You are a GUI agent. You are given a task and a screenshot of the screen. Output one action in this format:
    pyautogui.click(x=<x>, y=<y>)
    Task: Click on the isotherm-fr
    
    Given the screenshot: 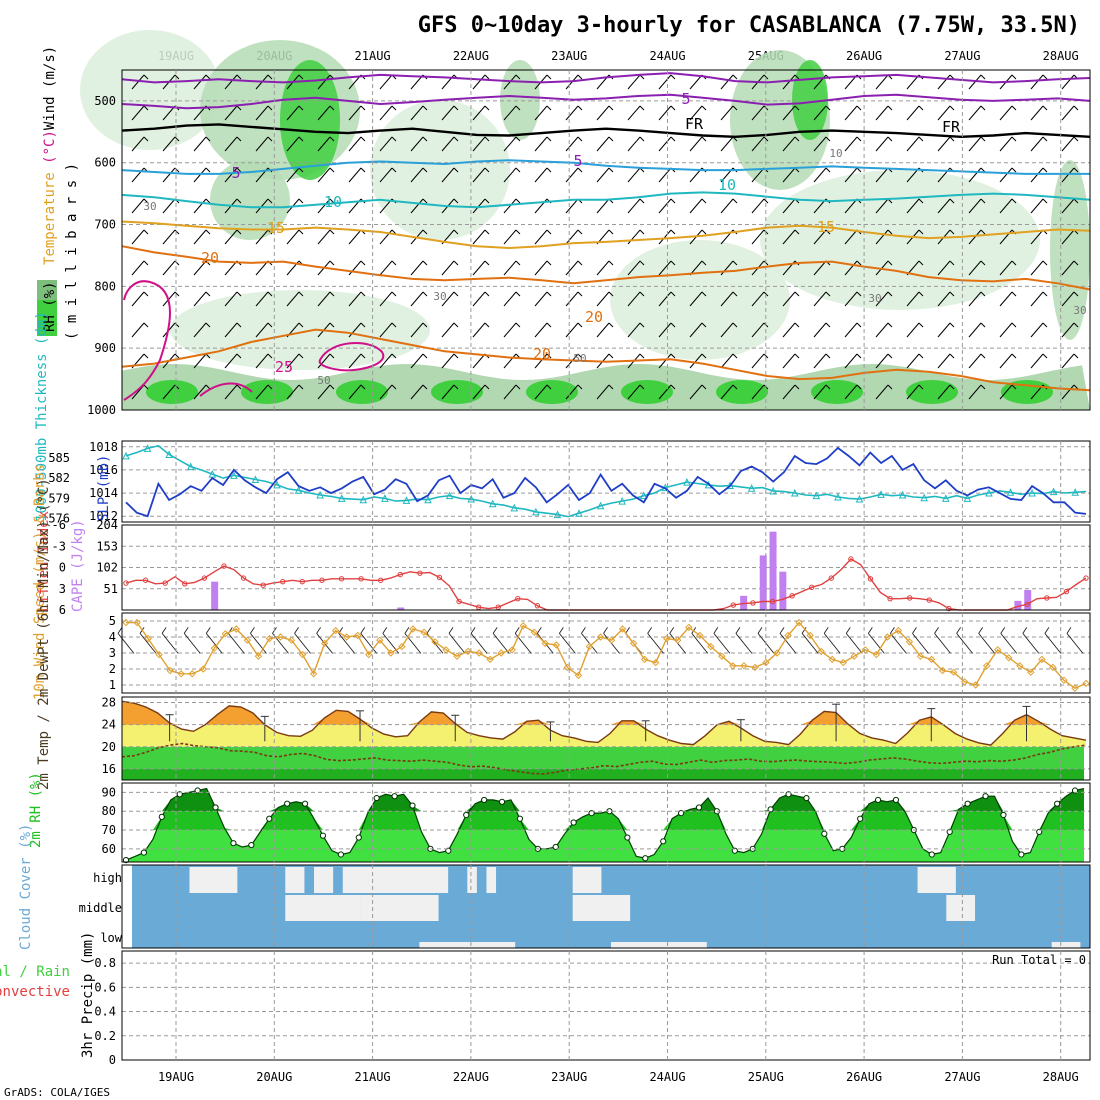 What is the action you would take?
    pyautogui.click(x=606, y=131)
    